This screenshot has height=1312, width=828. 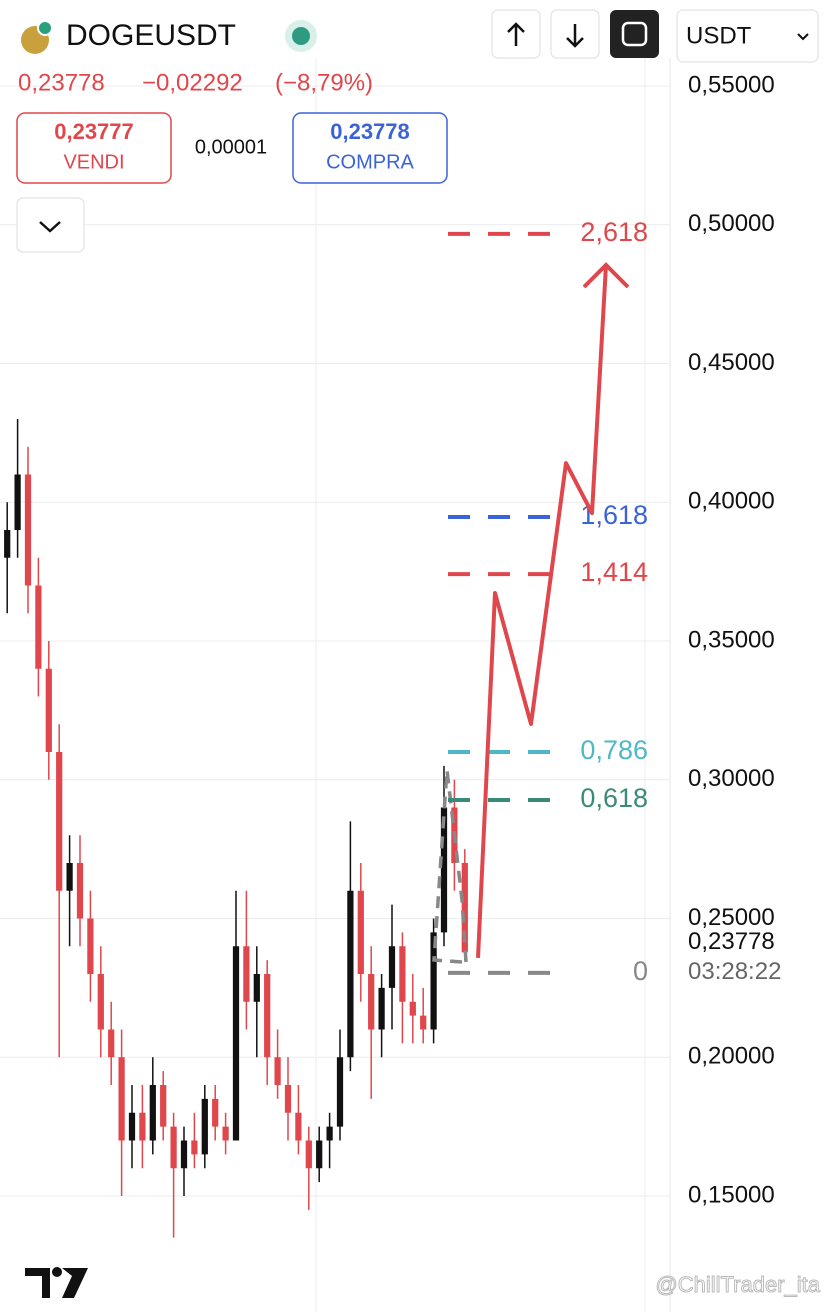 I want to click on tether-badge, so click(x=45, y=28).